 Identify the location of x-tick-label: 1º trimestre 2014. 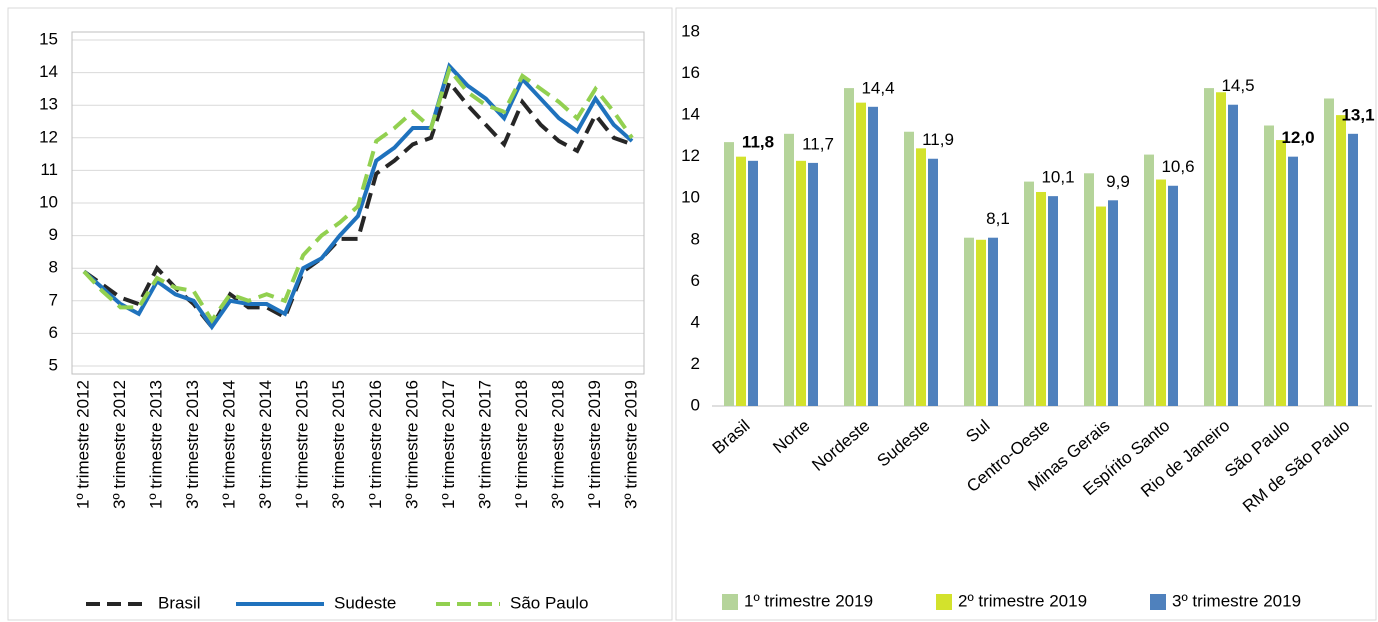
(229, 444).